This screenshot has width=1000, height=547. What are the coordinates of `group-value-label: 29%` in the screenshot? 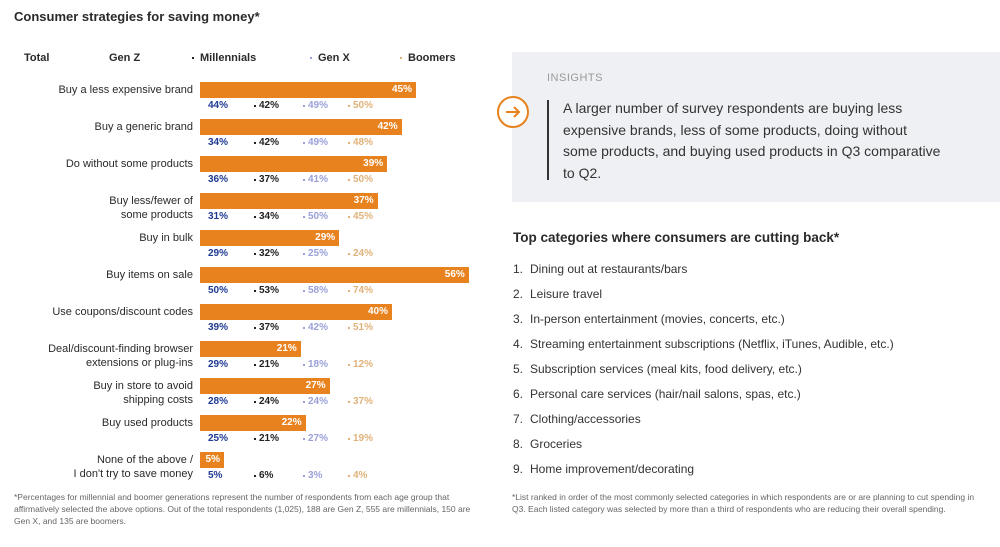 It's located at (218, 253).